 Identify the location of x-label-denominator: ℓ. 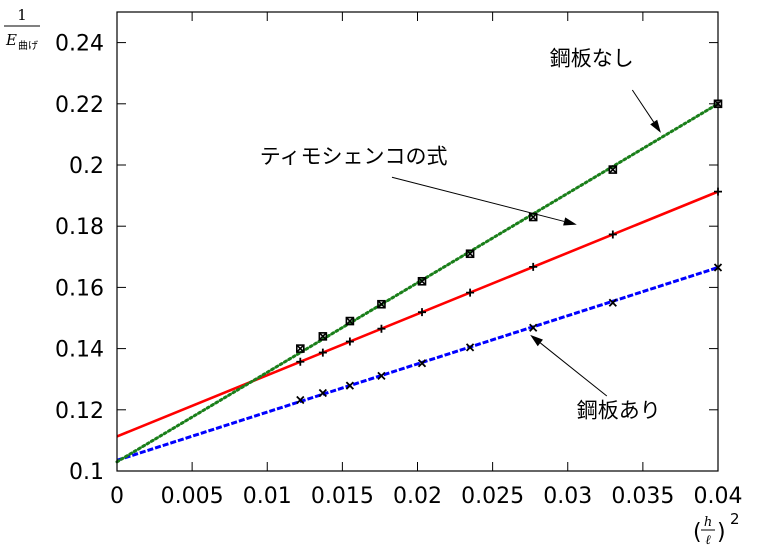
(708, 540).